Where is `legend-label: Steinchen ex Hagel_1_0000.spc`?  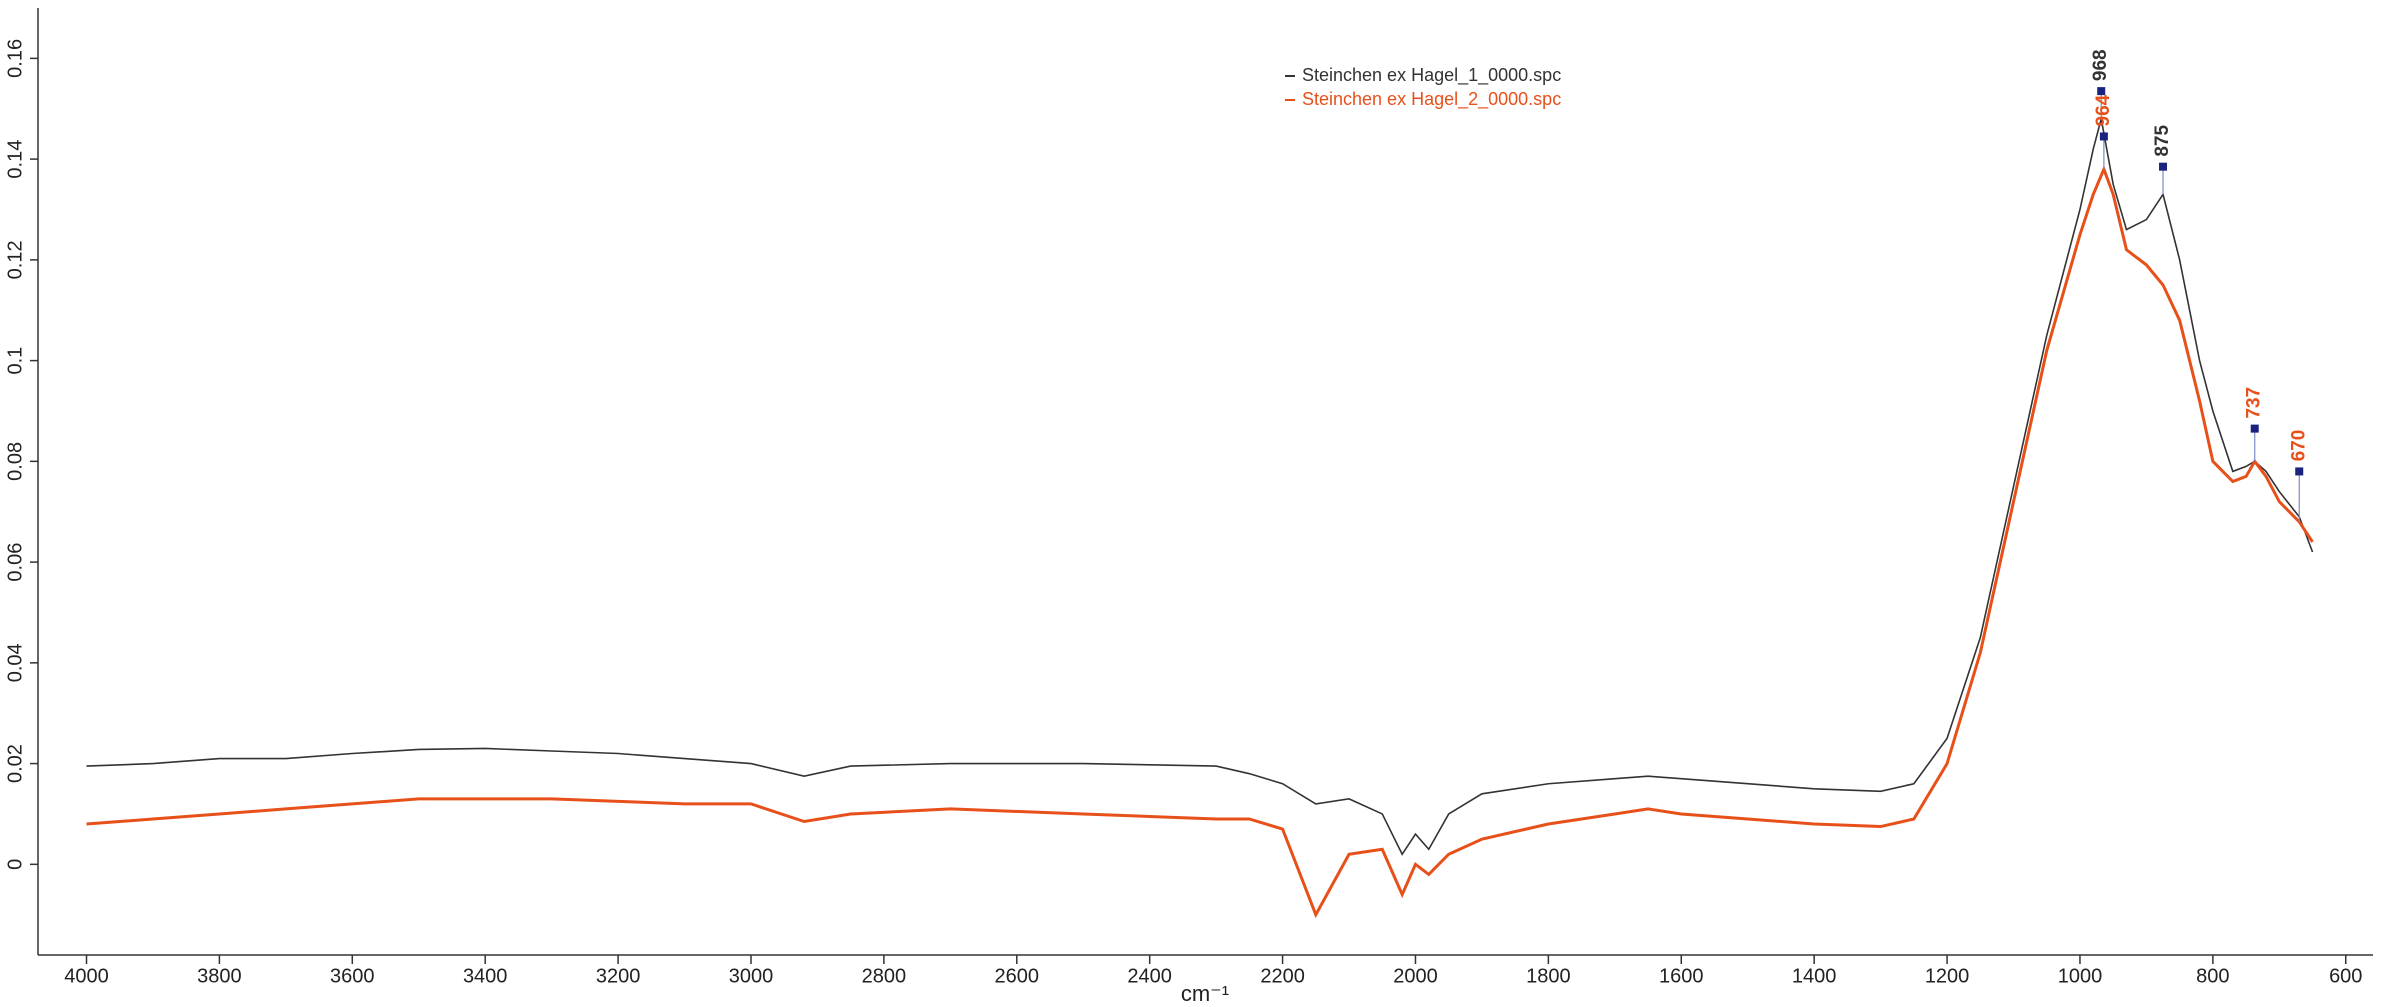
legend-label: Steinchen ex Hagel_1_0000.spc is located at coordinates (1431, 75).